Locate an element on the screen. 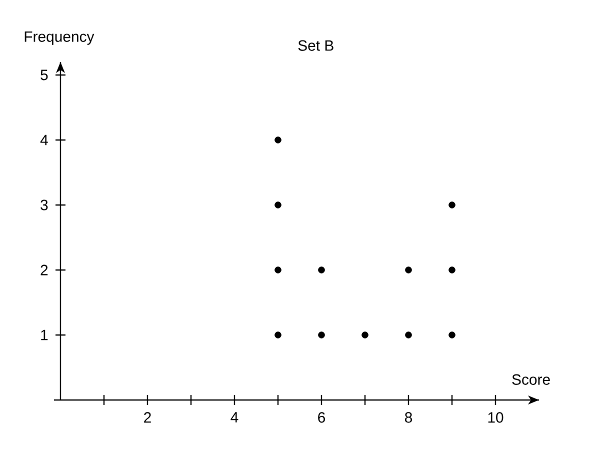 This screenshot has height=449, width=611. x-tick-label: 4 is located at coordinates (234, 417).